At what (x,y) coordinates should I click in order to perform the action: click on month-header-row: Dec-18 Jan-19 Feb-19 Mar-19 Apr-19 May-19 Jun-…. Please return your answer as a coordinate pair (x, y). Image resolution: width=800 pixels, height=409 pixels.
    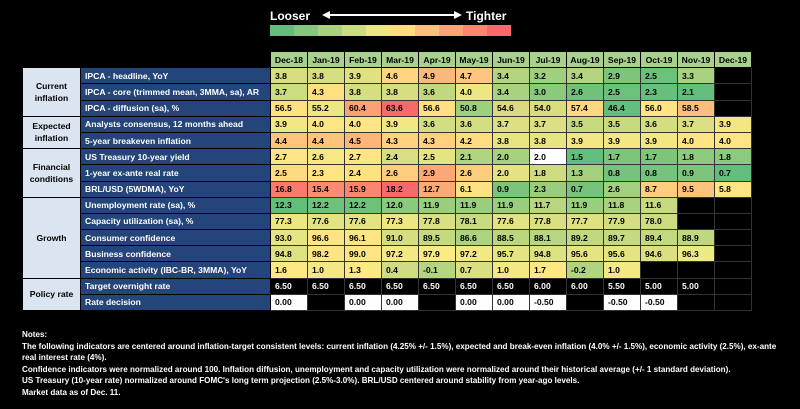
    Looking at the image, I should click on (387, 59).